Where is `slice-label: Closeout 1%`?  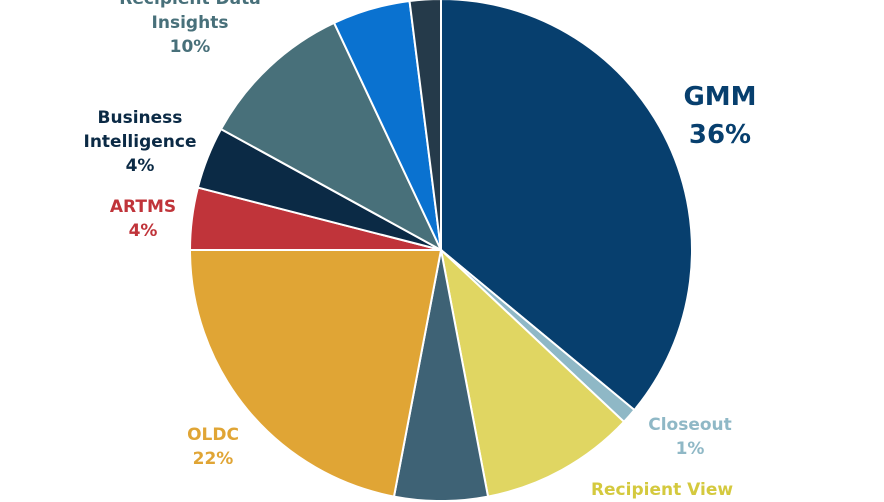
slice-label: Closeout 1% is located at coordinates (690, 437).